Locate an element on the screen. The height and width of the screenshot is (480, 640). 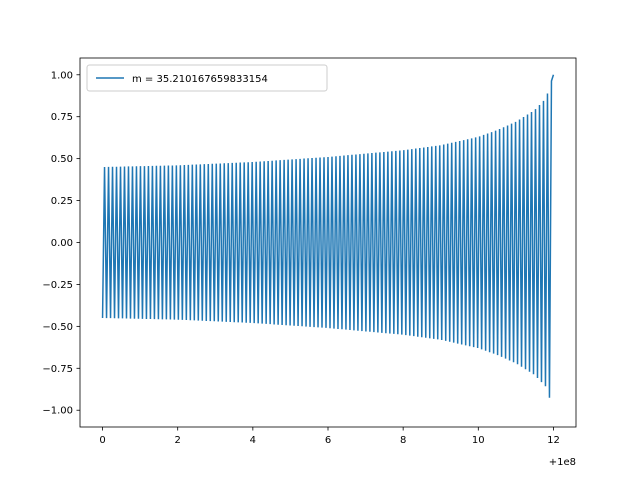
x-tick-label: 2 is located at coordinates (178, 440).